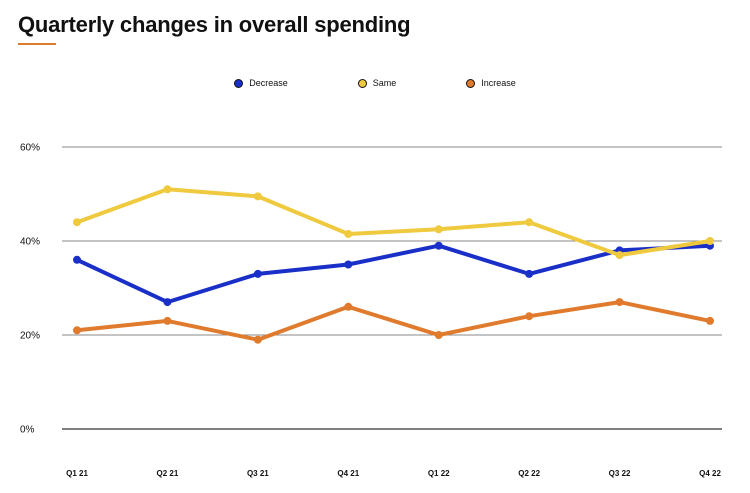 Image resolution: width=750 pixels, height=493 pixels. What do you see at coordinates (393, 222) in the screenshot?
I see `series-line-same` at bounding box center [393, 222].